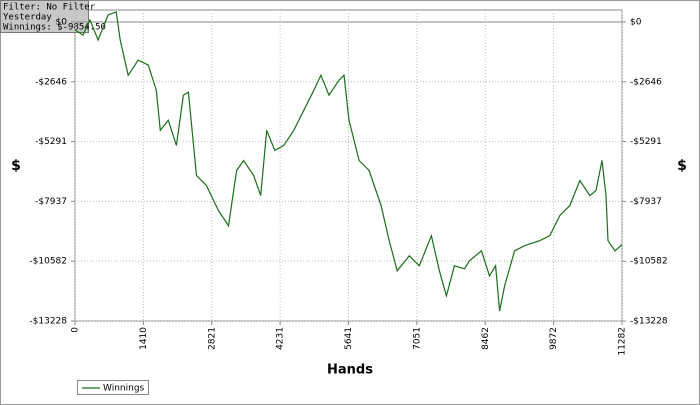  I want to click on y-tick-label: $0, so click(62, 22).